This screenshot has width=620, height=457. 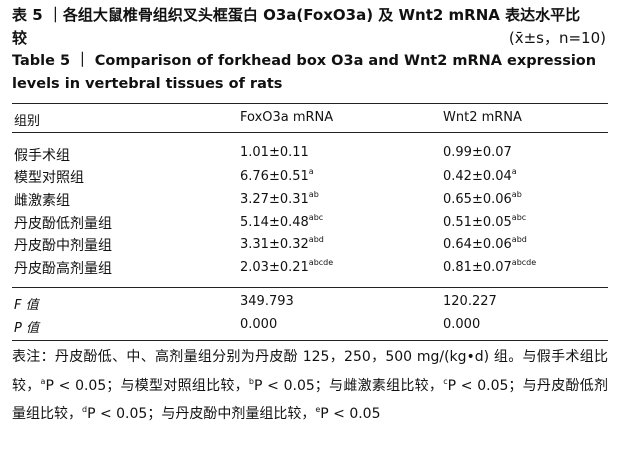 I want to click on value: 3.27±0.31, so click(x=274, y=199).